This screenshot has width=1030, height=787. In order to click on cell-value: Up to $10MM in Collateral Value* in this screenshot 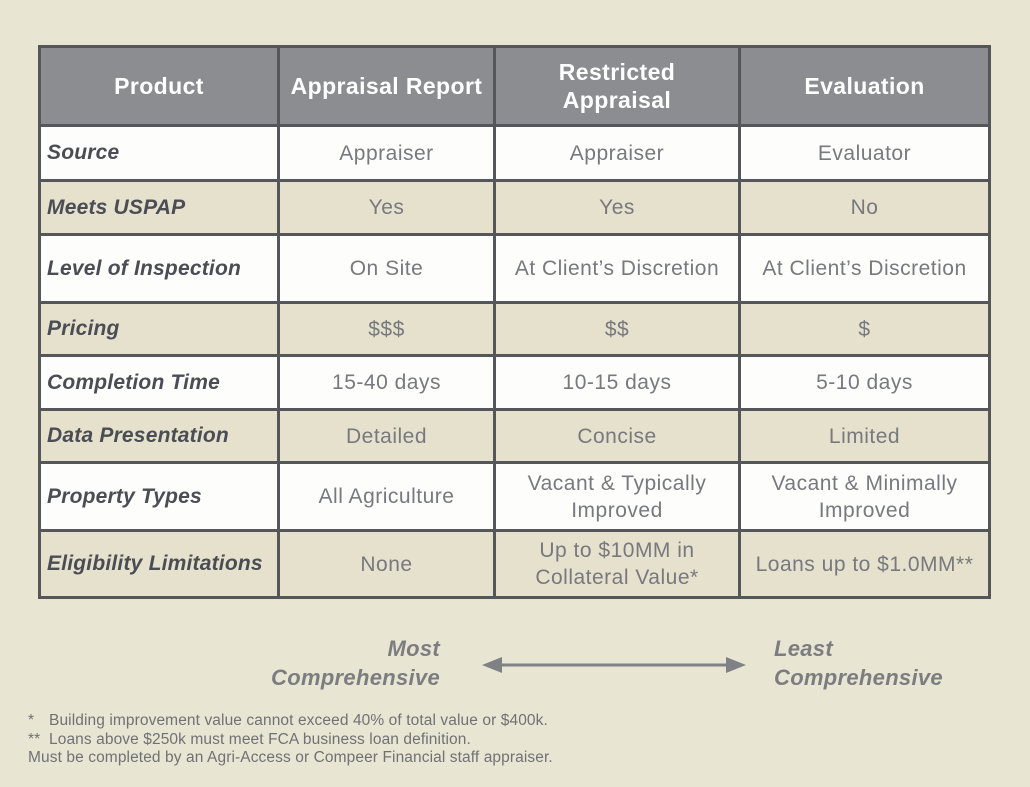, I will do `click(617, 564)`.